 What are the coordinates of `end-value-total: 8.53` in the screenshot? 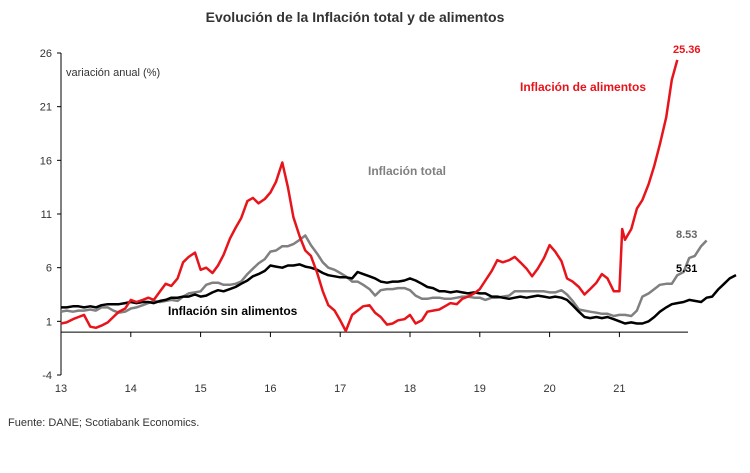 It's located at (686, 235).